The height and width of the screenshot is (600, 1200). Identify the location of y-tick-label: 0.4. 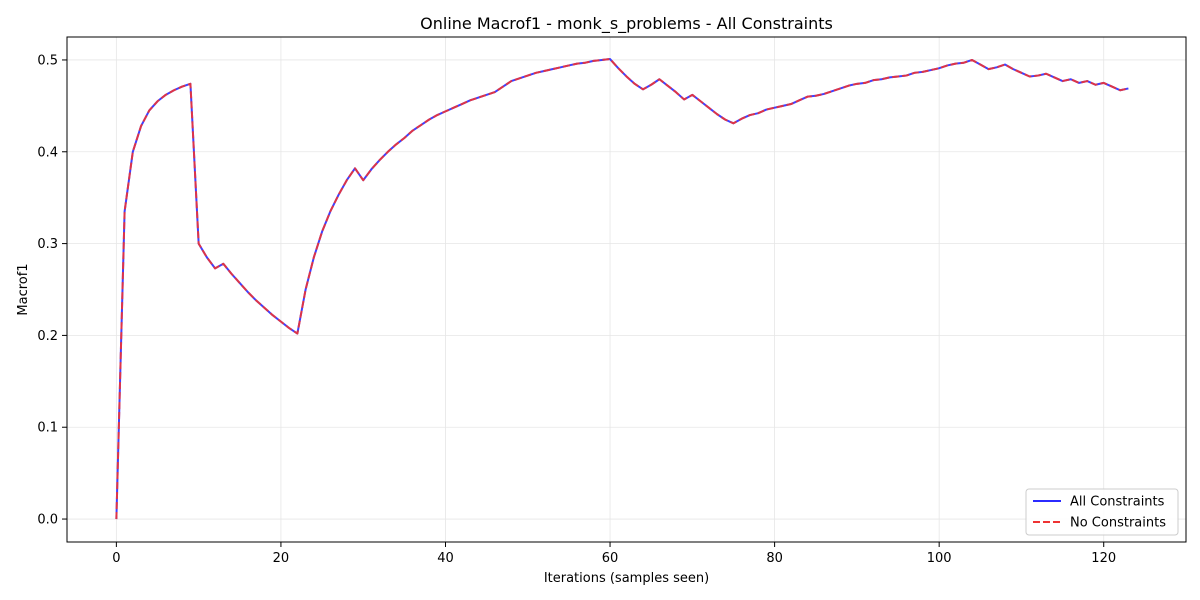
(47, 152).